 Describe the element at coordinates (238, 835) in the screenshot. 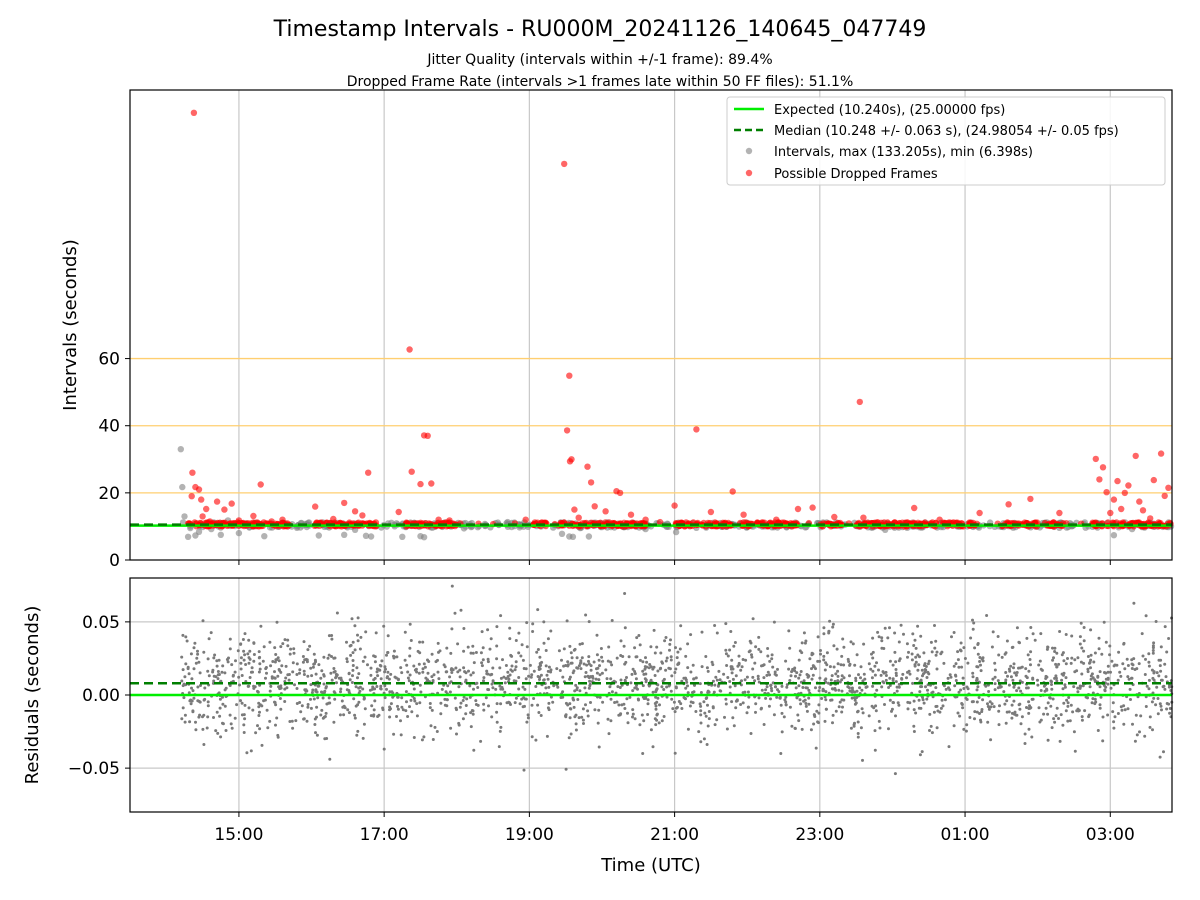

I see `x-tick-label: 15:00` at that location.